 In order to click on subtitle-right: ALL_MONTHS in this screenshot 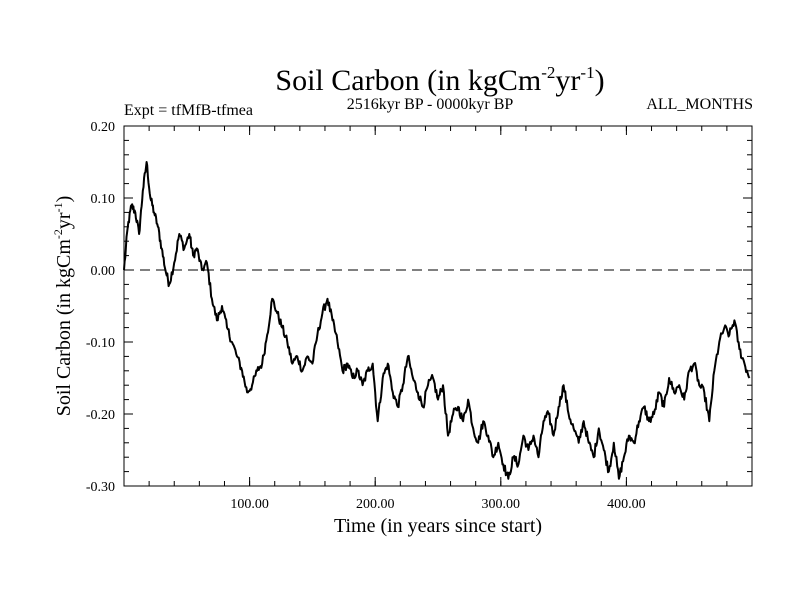, I will do `click(699, 104)`.